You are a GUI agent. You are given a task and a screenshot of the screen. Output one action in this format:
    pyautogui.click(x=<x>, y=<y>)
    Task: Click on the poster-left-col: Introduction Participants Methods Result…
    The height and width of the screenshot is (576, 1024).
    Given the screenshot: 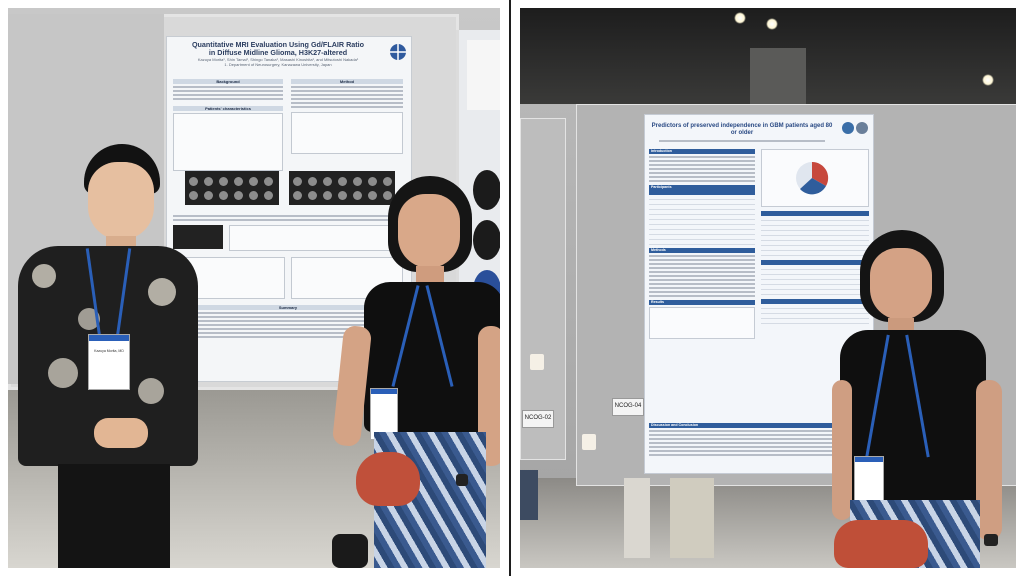 What is the action you would take?
    pyautogui.click(x=702, y=244)
    